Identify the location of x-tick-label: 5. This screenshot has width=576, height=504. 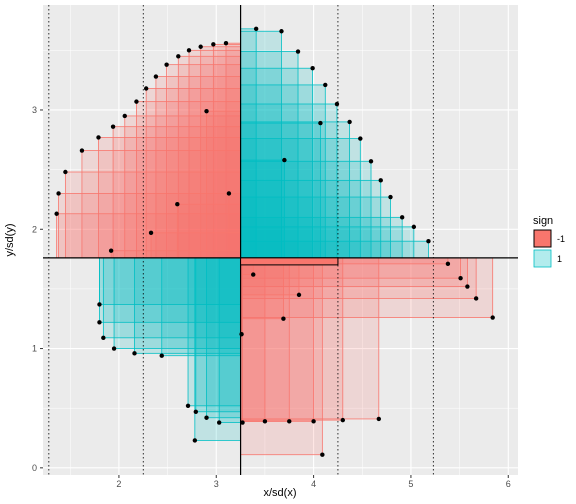
(410, 484).